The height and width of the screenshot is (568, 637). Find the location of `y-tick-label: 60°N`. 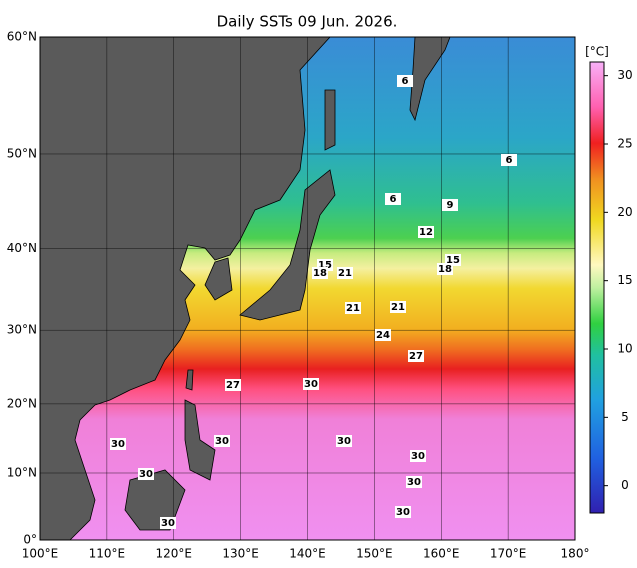

y-tick-label: 60°N is located at coordinates (22, 37).